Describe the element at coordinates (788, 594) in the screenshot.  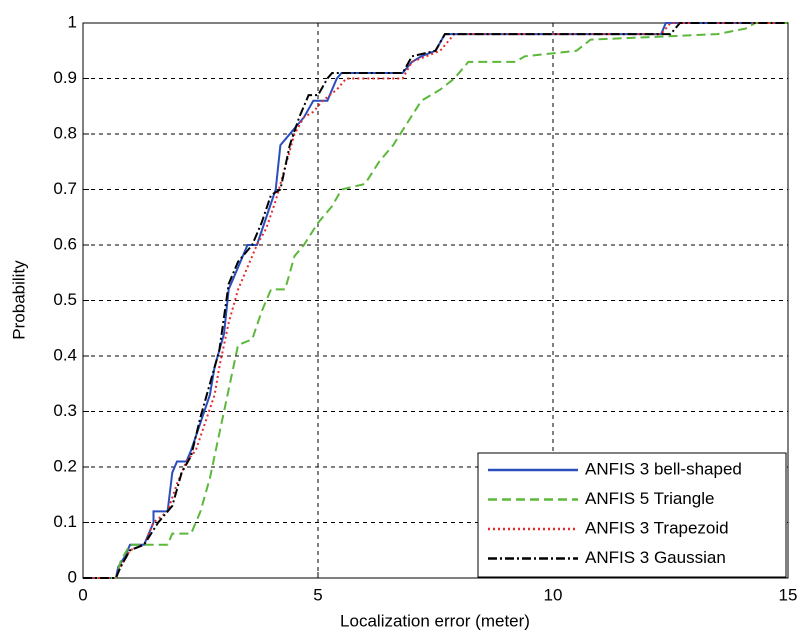
I see `x-tick-label: 15` at that location.